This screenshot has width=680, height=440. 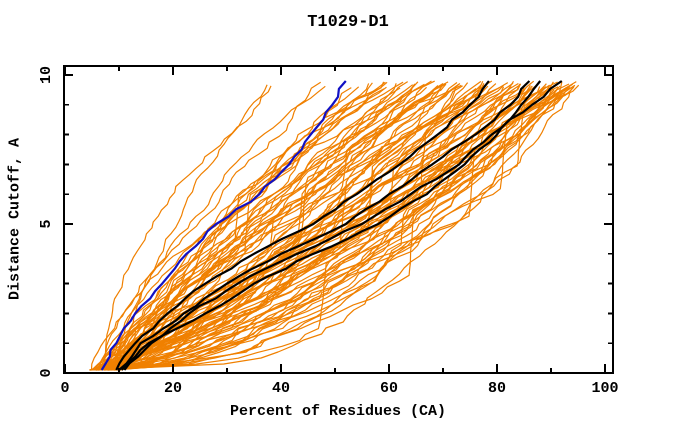 What do you see at coordinates (348, 22) in the screenshot?
I see `chart-title: T1029-D1` at bounding box center [348, 22].